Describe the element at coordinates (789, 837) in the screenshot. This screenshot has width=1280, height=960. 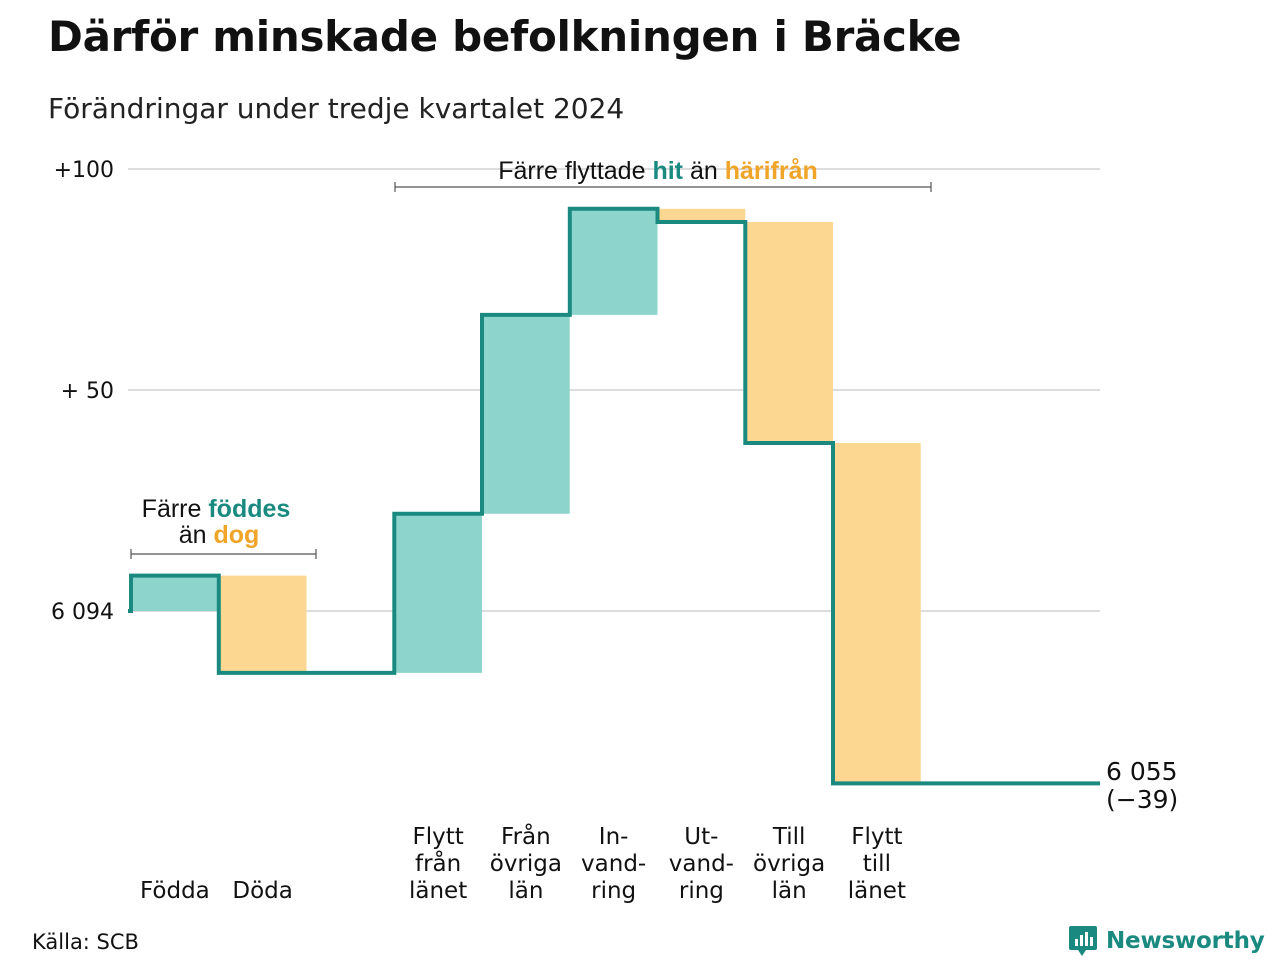
I see `x-category-label: Till` at that location.